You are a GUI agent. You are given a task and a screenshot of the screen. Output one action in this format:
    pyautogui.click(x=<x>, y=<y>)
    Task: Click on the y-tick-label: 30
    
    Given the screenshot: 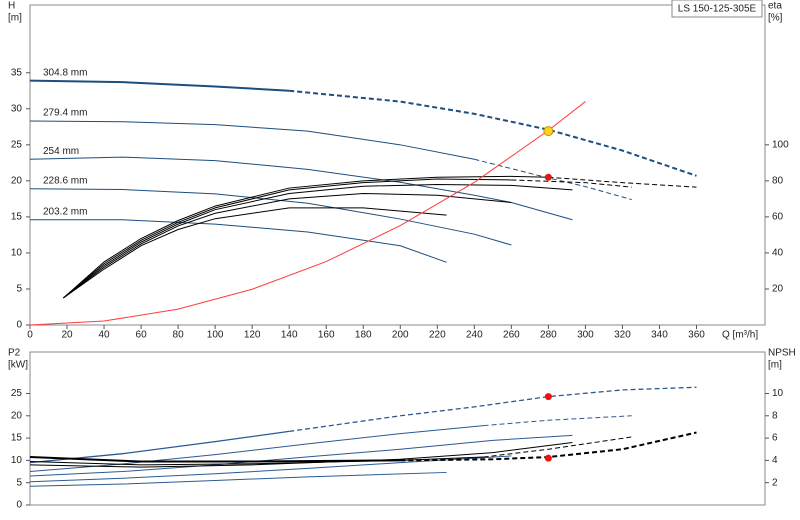 What is the action you would take?
    pyautogui.click(x=17, y=108)
    